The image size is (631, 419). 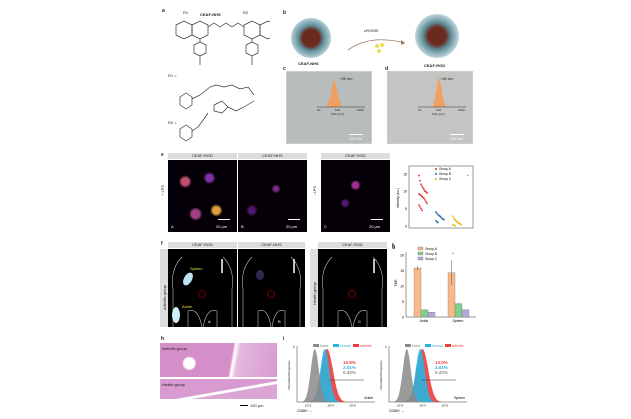 I want to click on x-tick-label: 10^3, so click(x=400, y=406).